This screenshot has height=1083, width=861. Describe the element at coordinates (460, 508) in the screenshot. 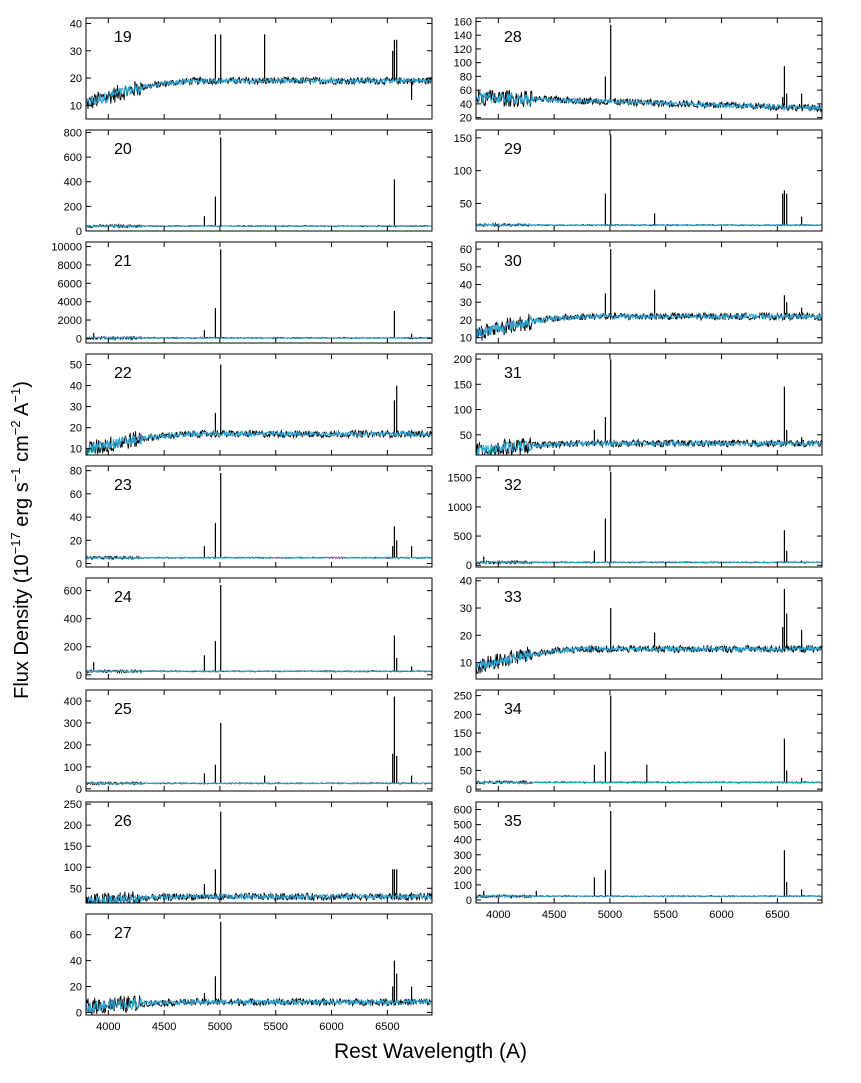

I see `ytick-label-32-1000: 1000` at that location.